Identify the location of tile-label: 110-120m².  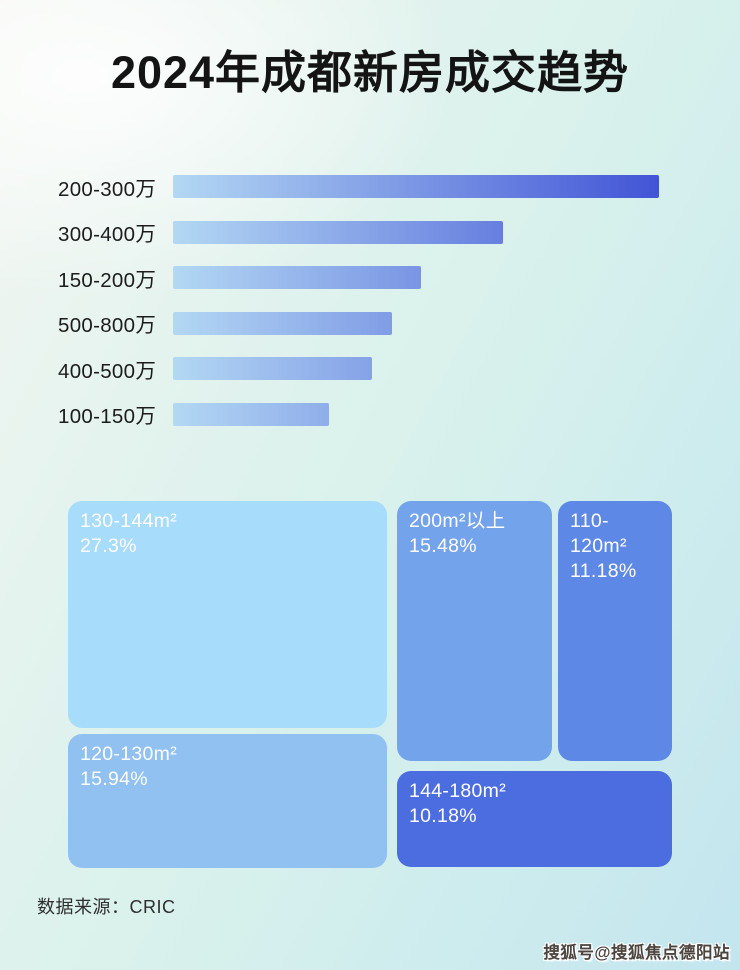
(598, 533).